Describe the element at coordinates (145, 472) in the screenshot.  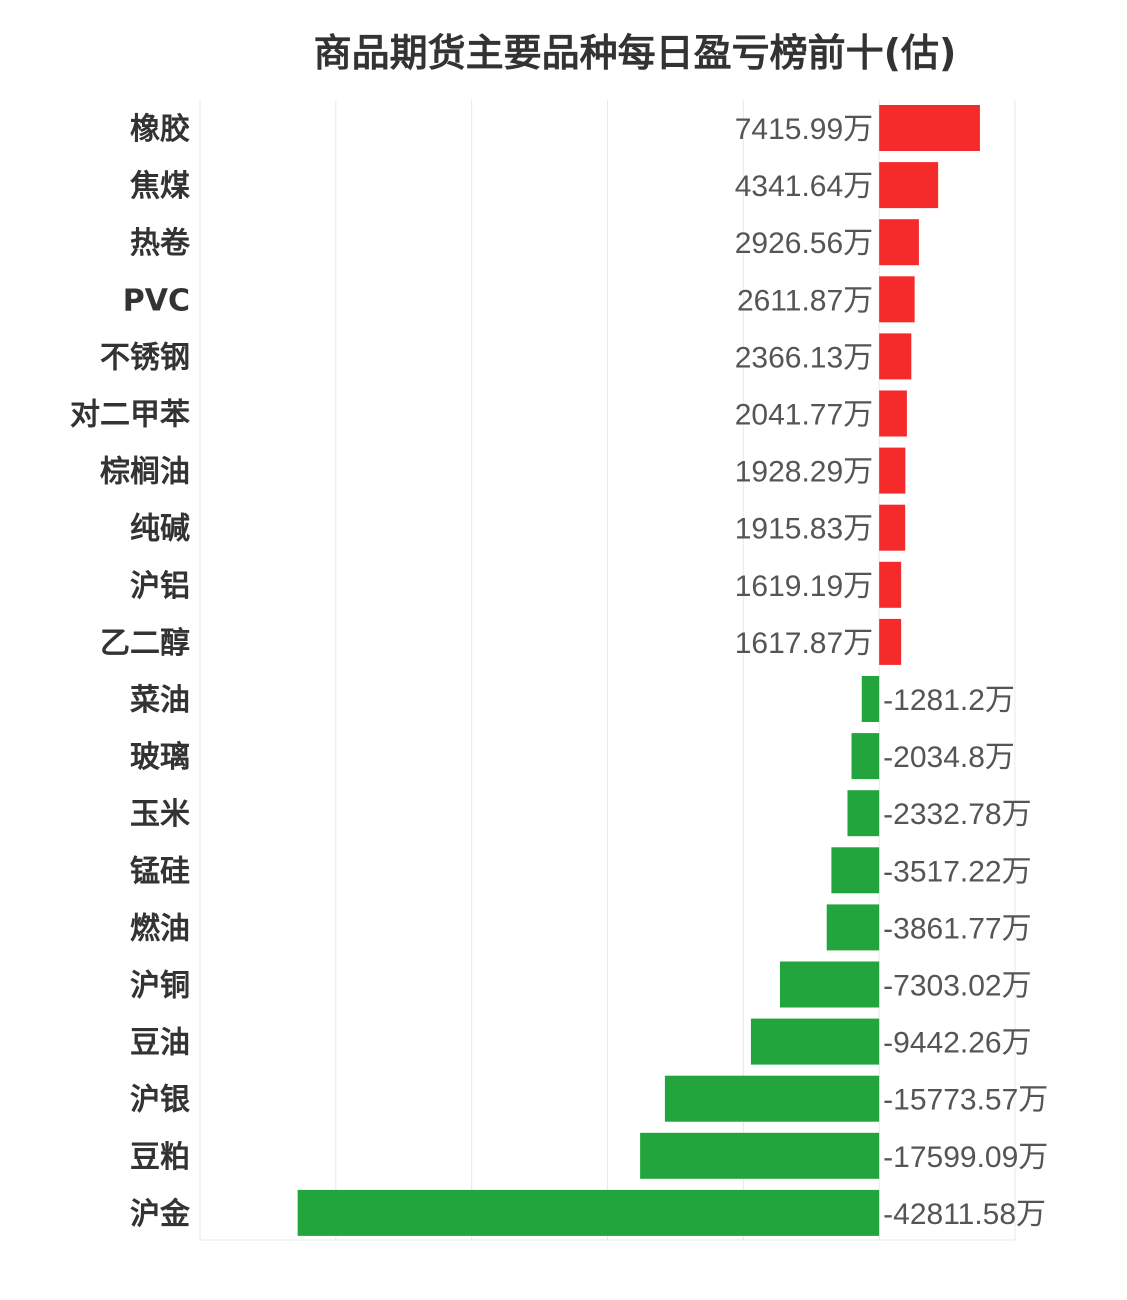
I see `category-label: 棕榈油` at that location.